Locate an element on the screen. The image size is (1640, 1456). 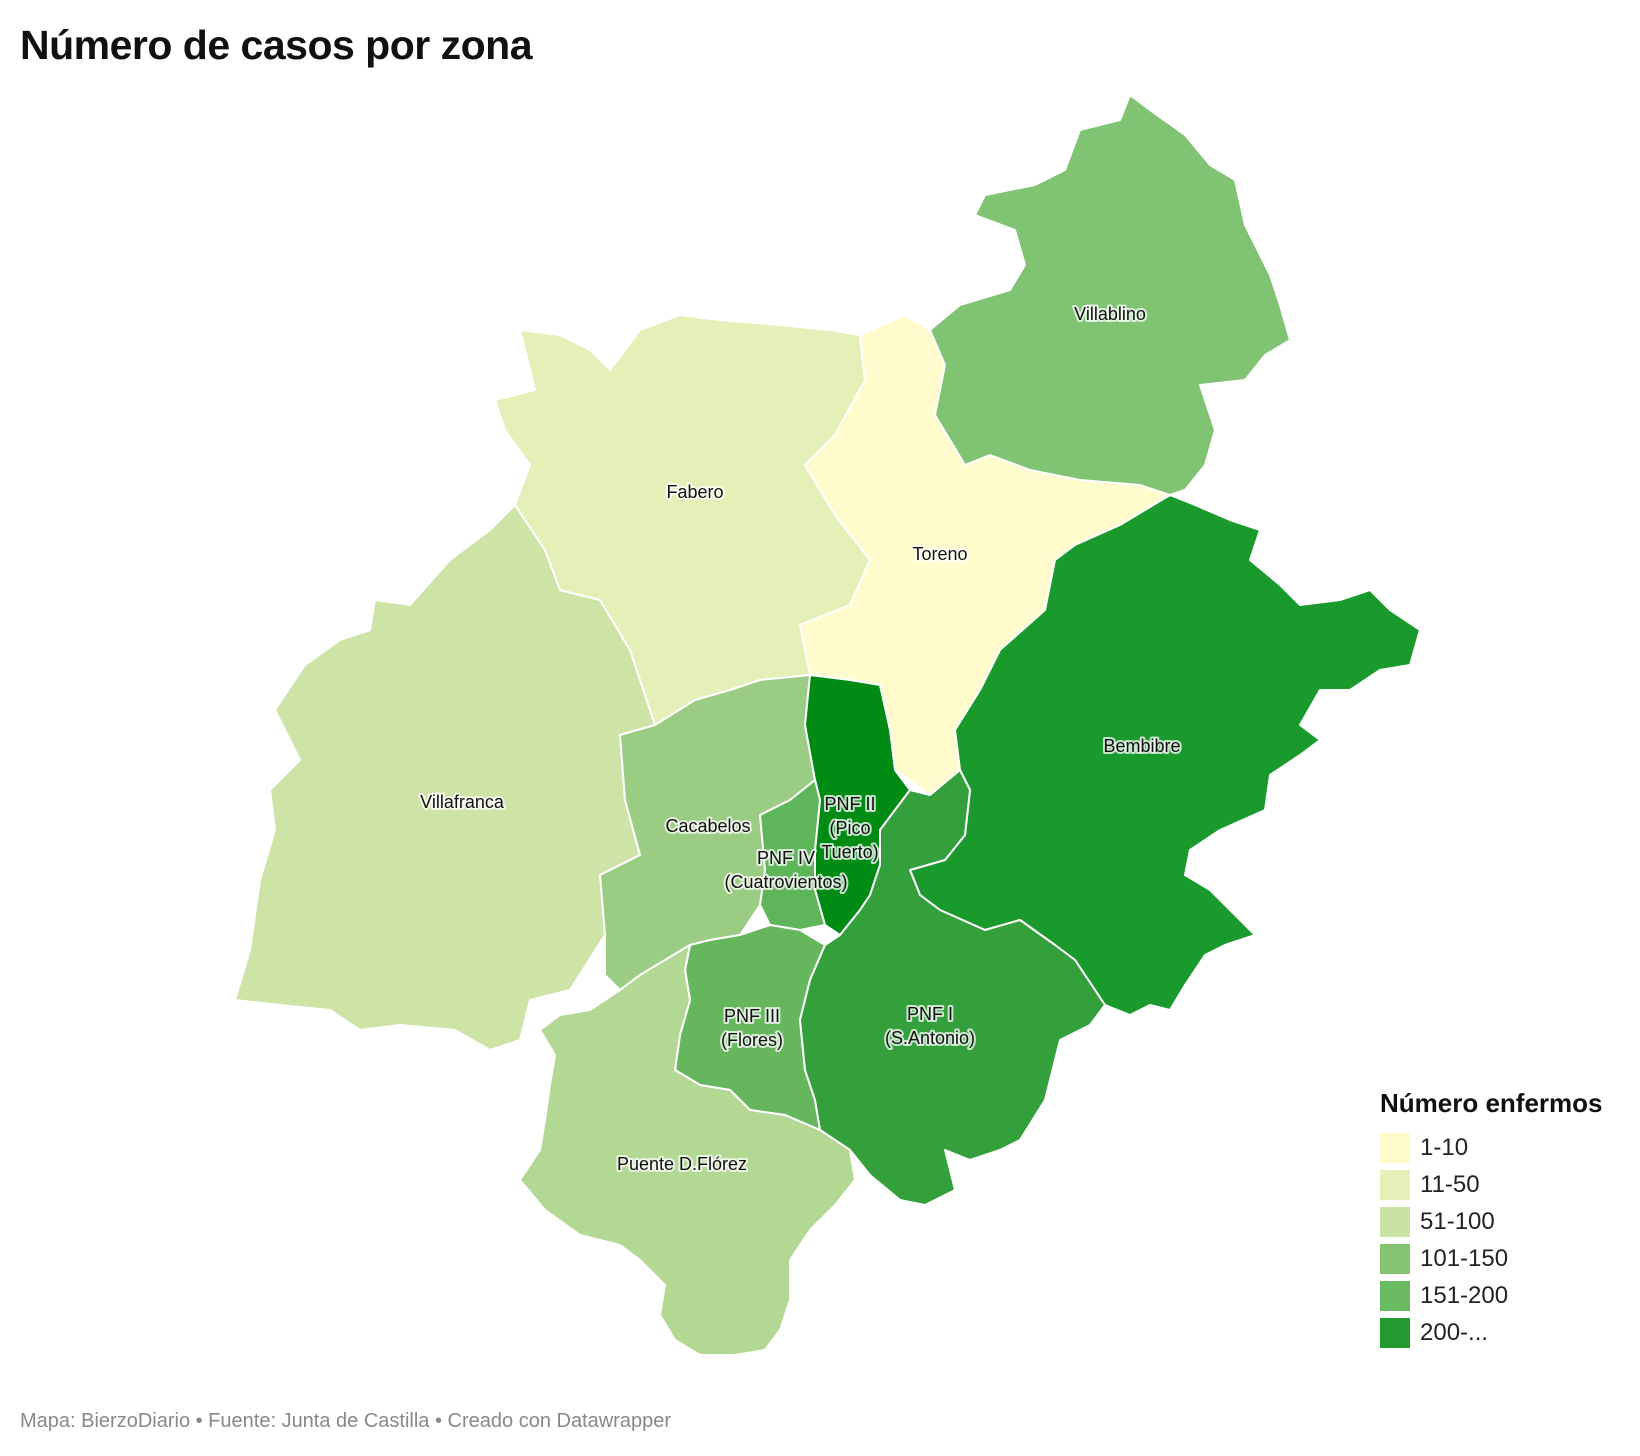
label-pnf1-line1: PNF I is located at coordinates (930, 1014).